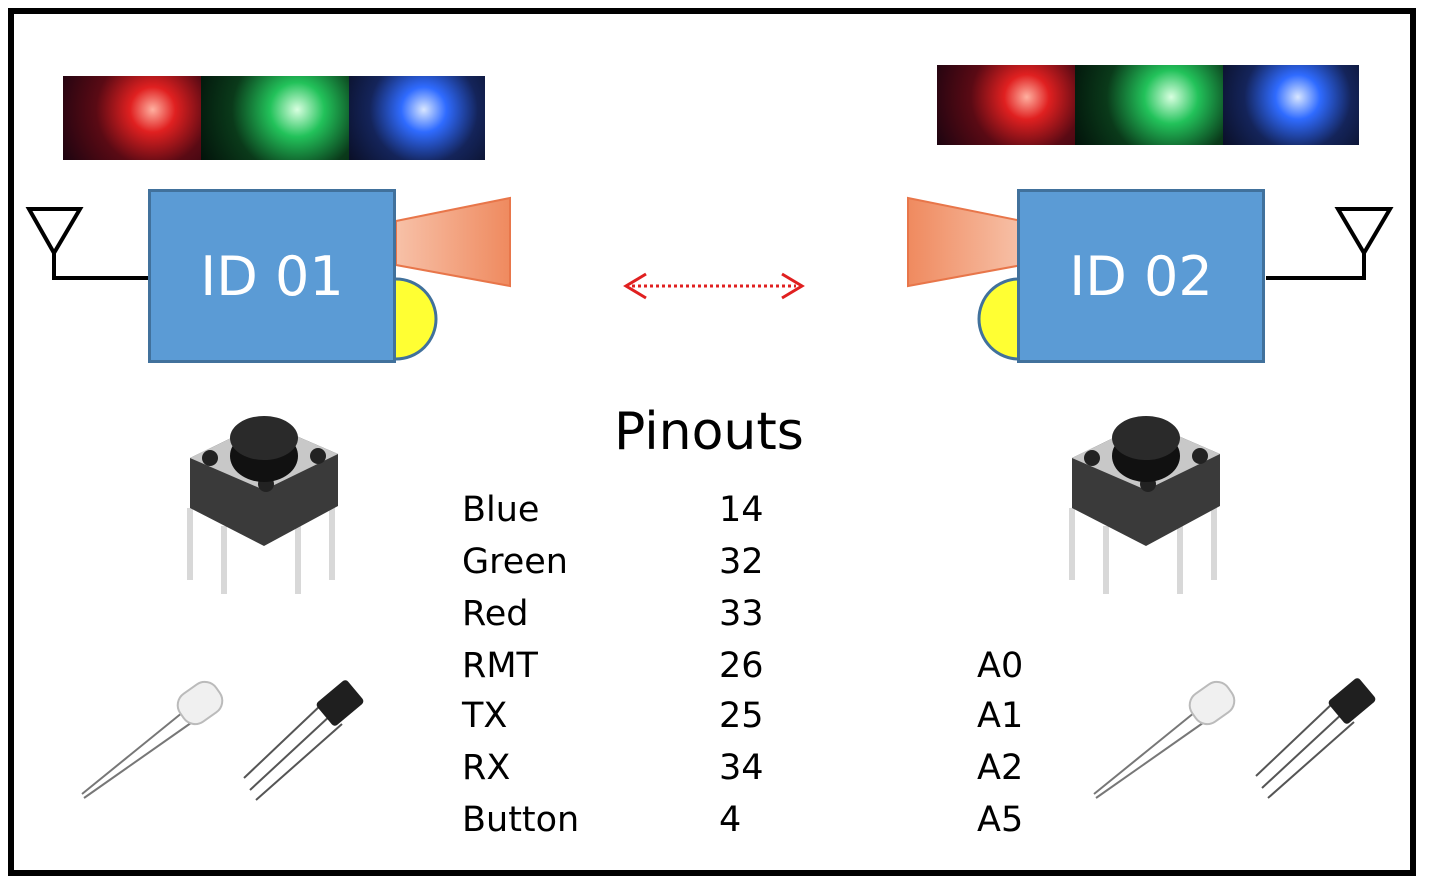  Describe the element at coordinates (500, 666) in the screenshot. I see `pin-name: RMT` at that location.